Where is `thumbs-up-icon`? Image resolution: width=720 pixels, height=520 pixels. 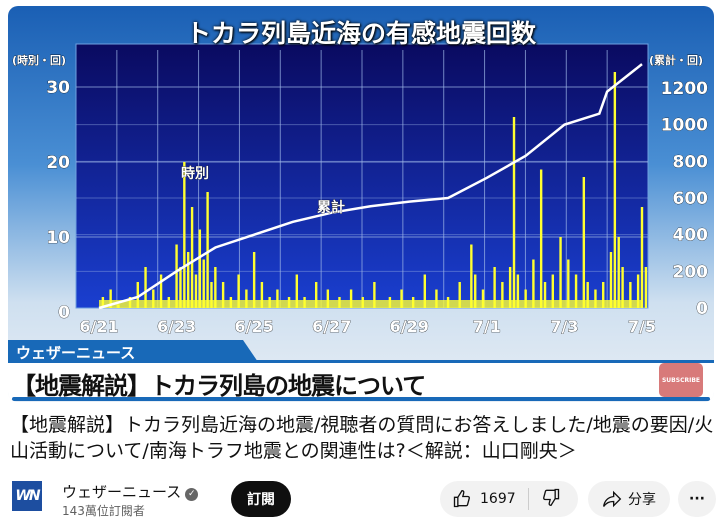
thumbs-up-icon is located at coordinates (461, 498).